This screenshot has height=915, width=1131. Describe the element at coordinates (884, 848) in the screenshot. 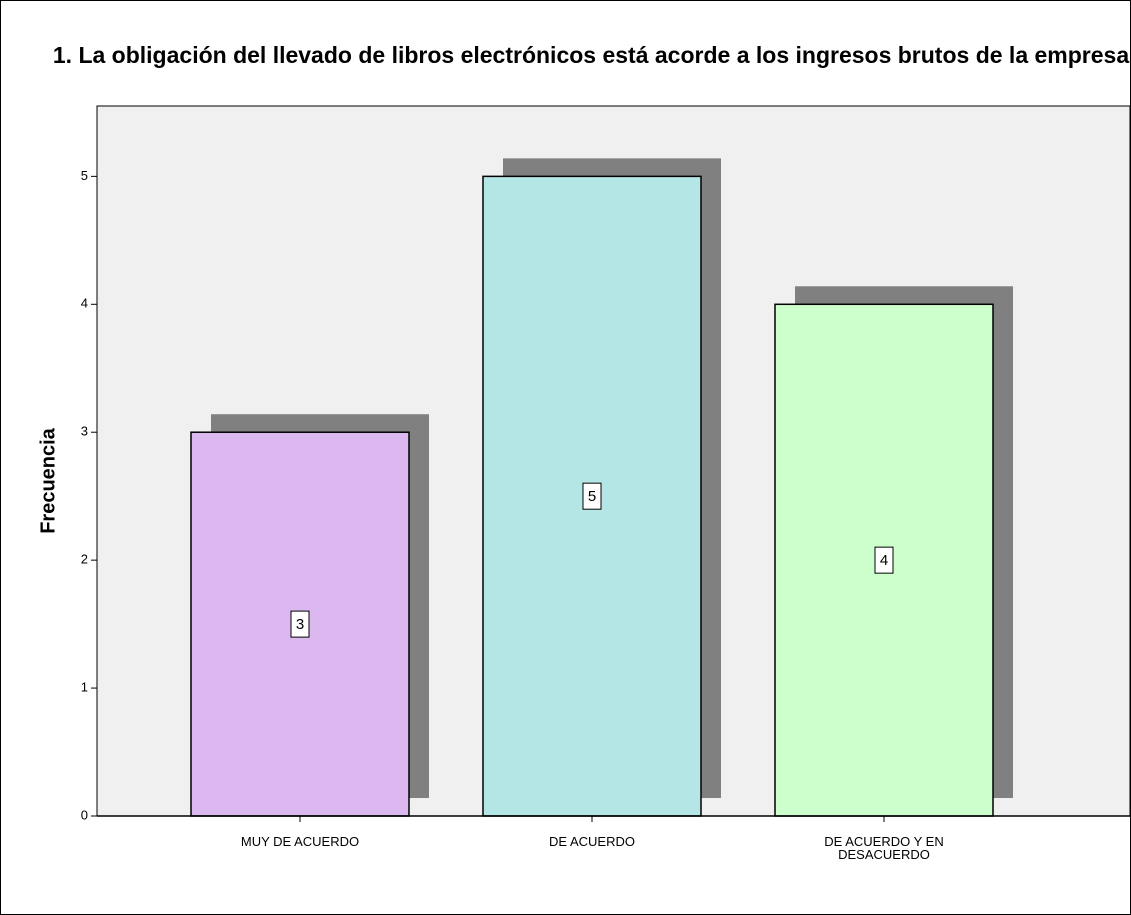

I see `x-tick-label: DE ACUERDO Y EN DESACUERDO` at that location.